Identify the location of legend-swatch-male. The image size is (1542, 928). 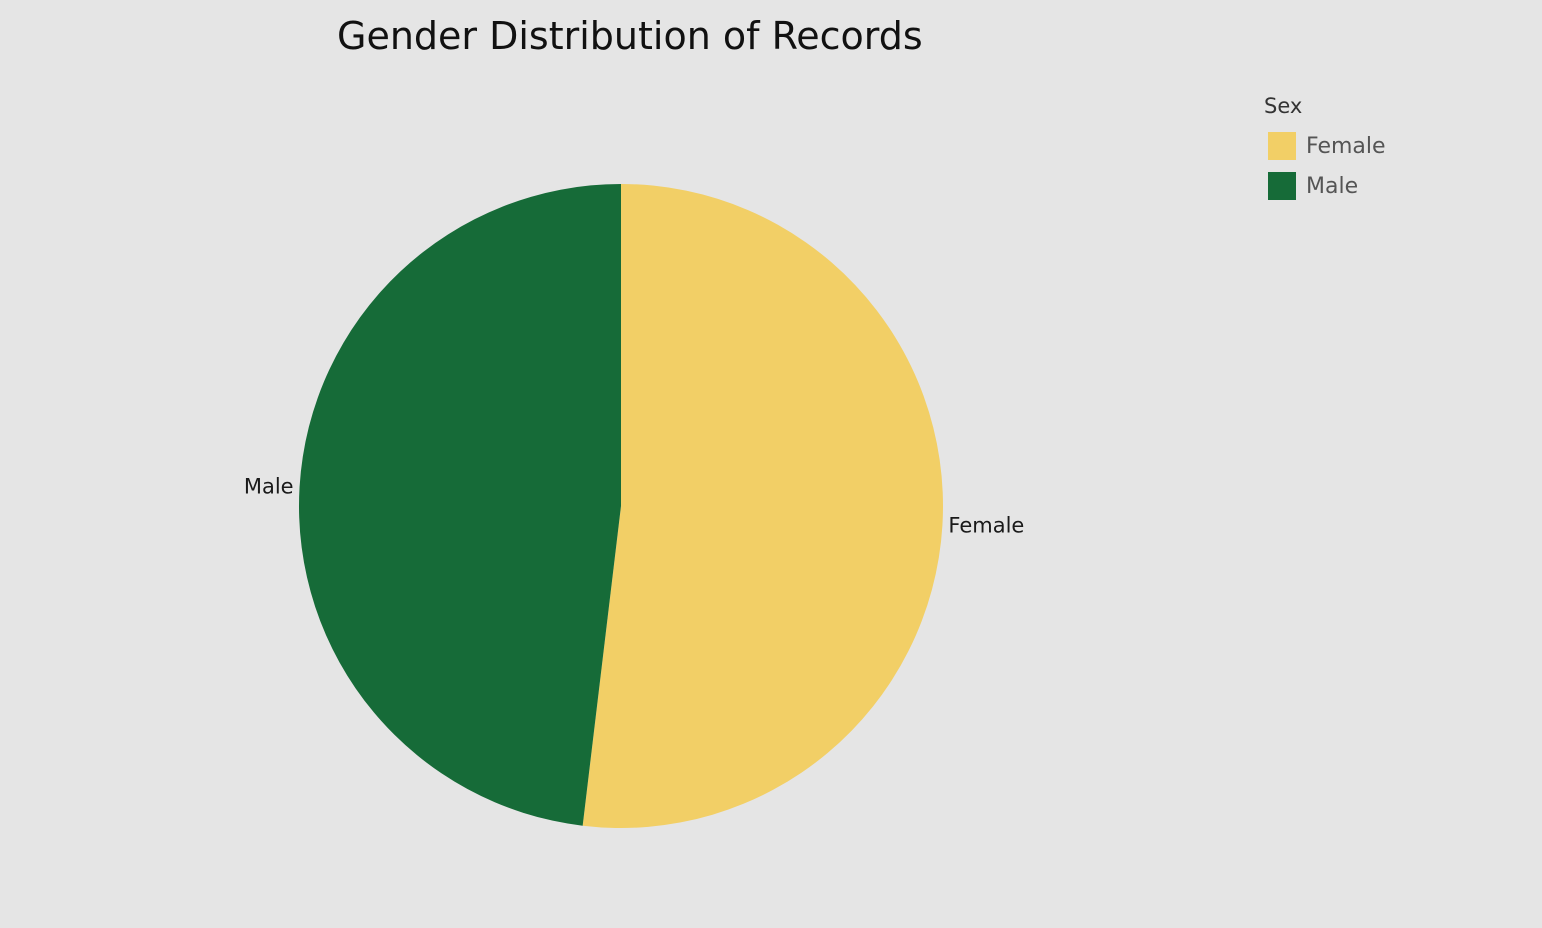
(1282, 186).